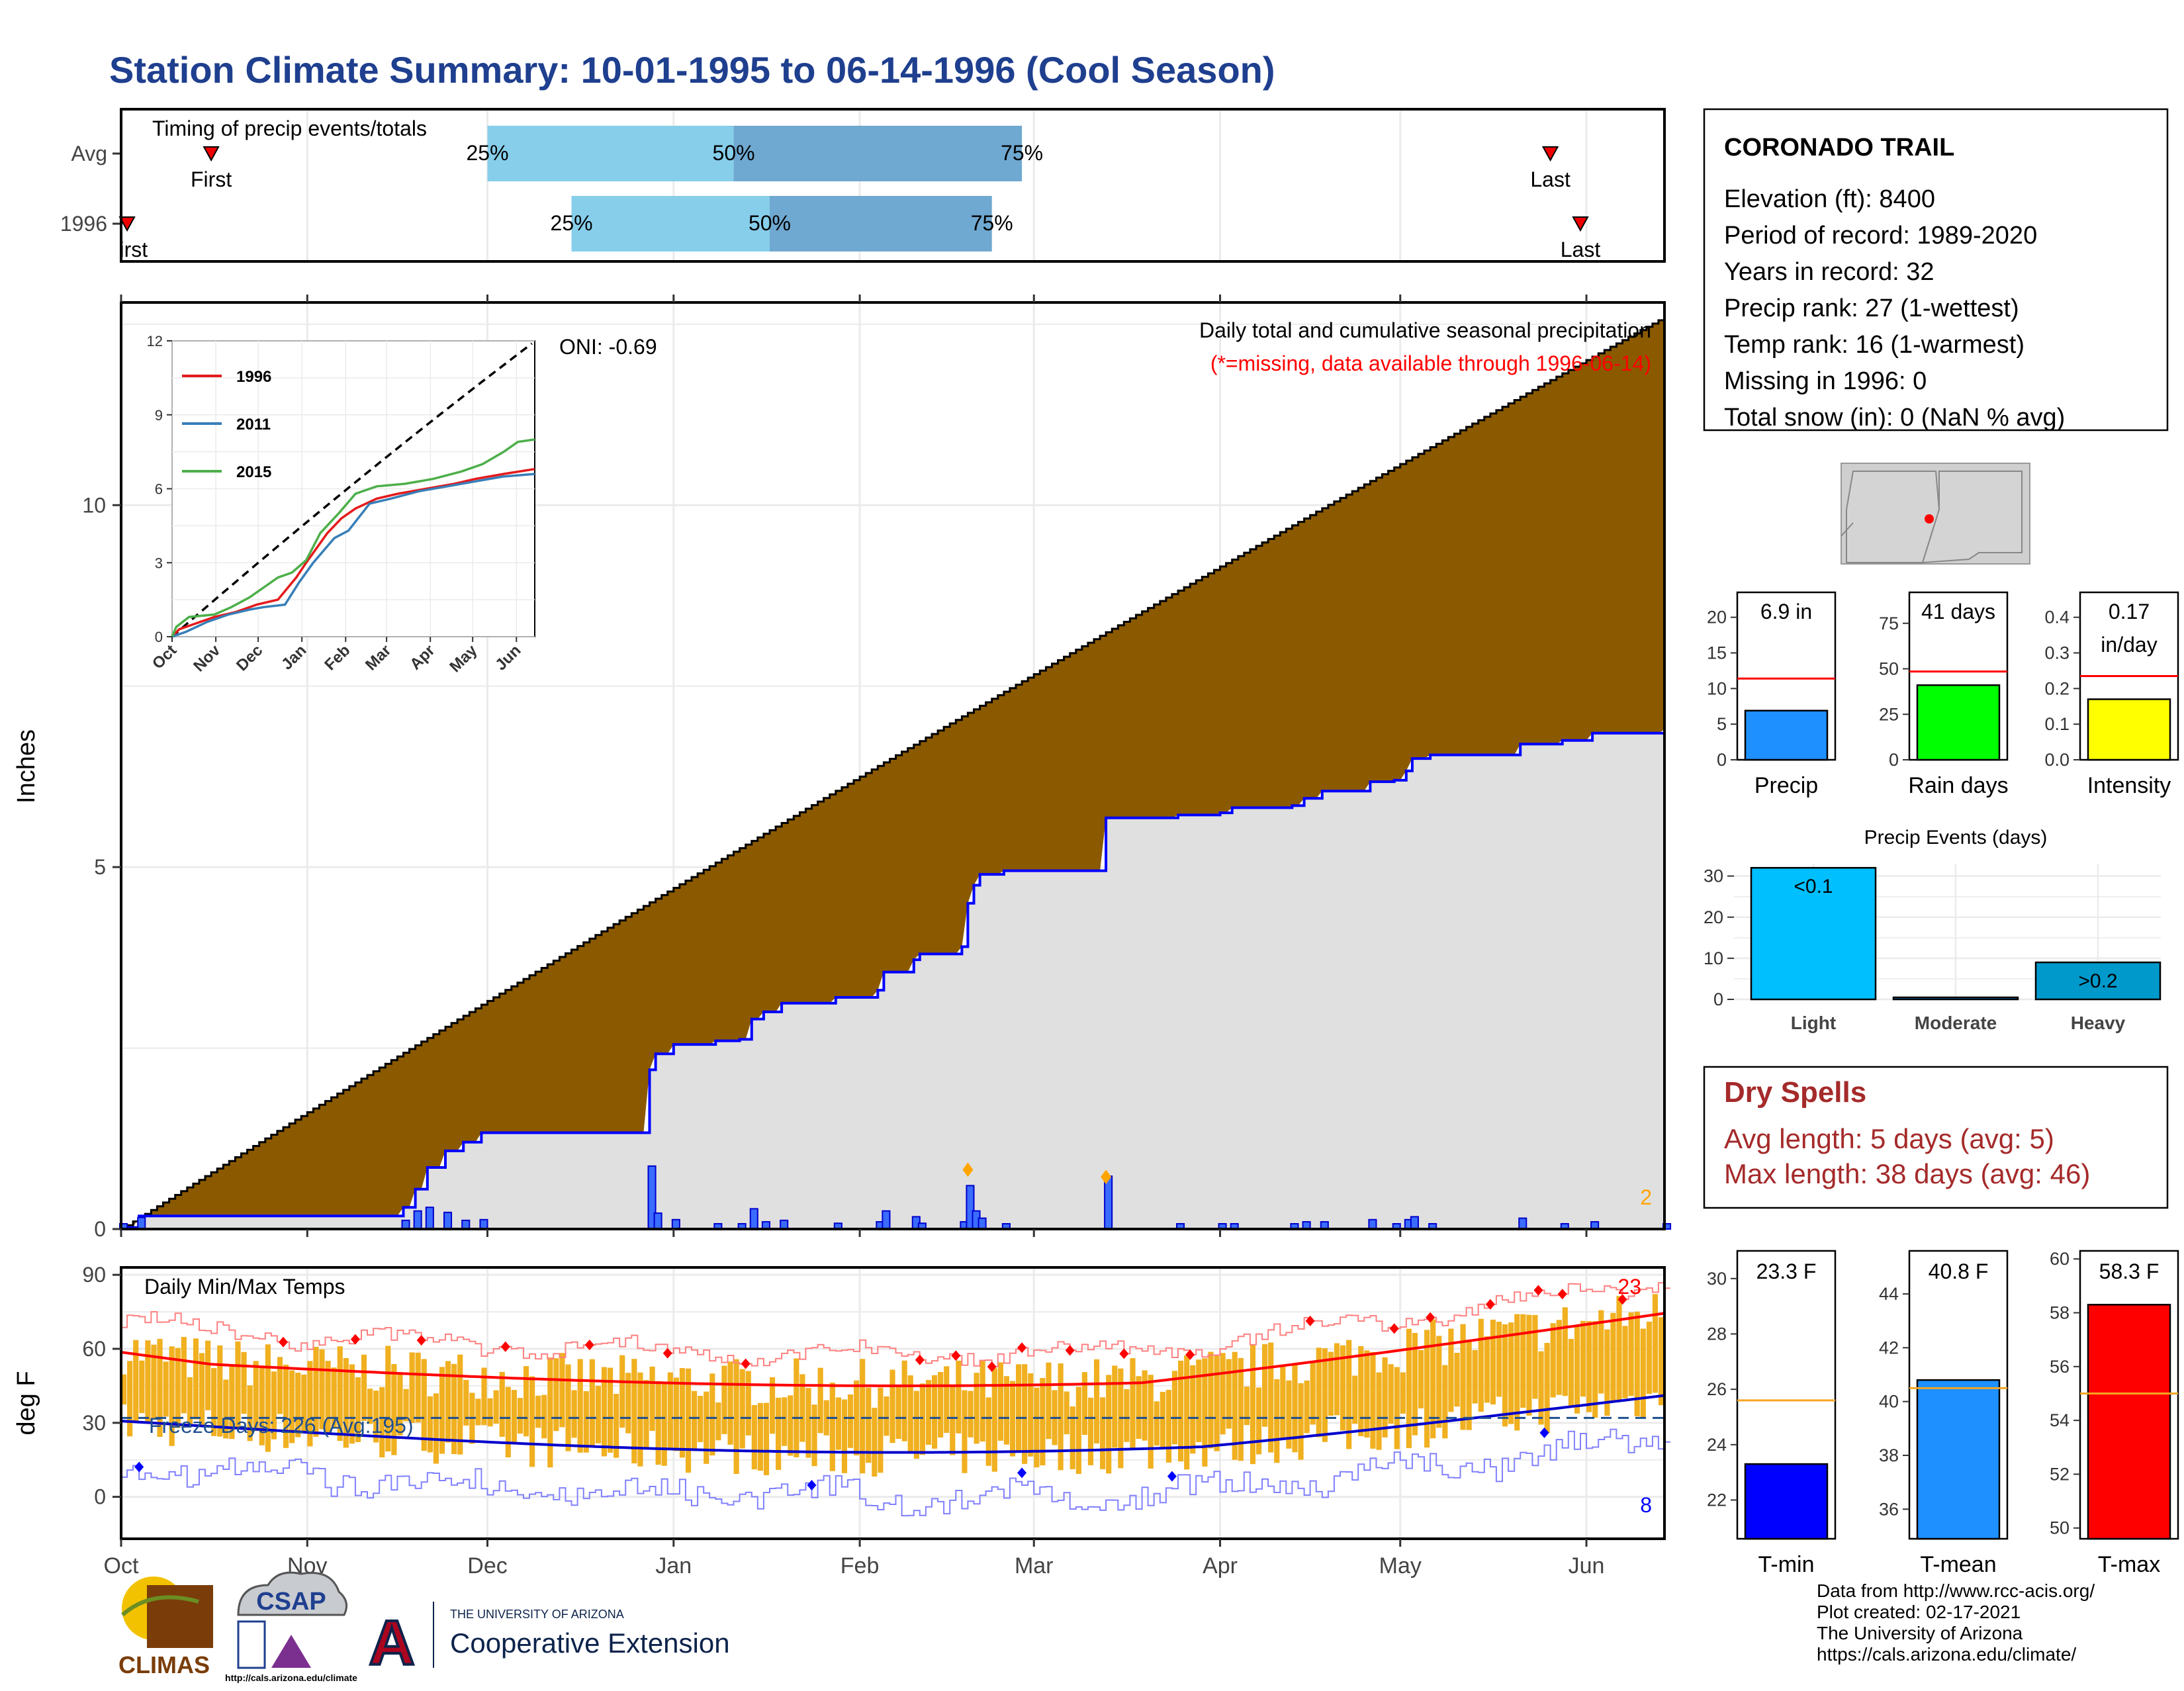 The width and height of the screenshot is (2184, 1691). What do you see at coordinates (590, 1643) in the screenshot?
I see `ua-big-text: Cooperative Extension` at bounding box center [590, 1643].